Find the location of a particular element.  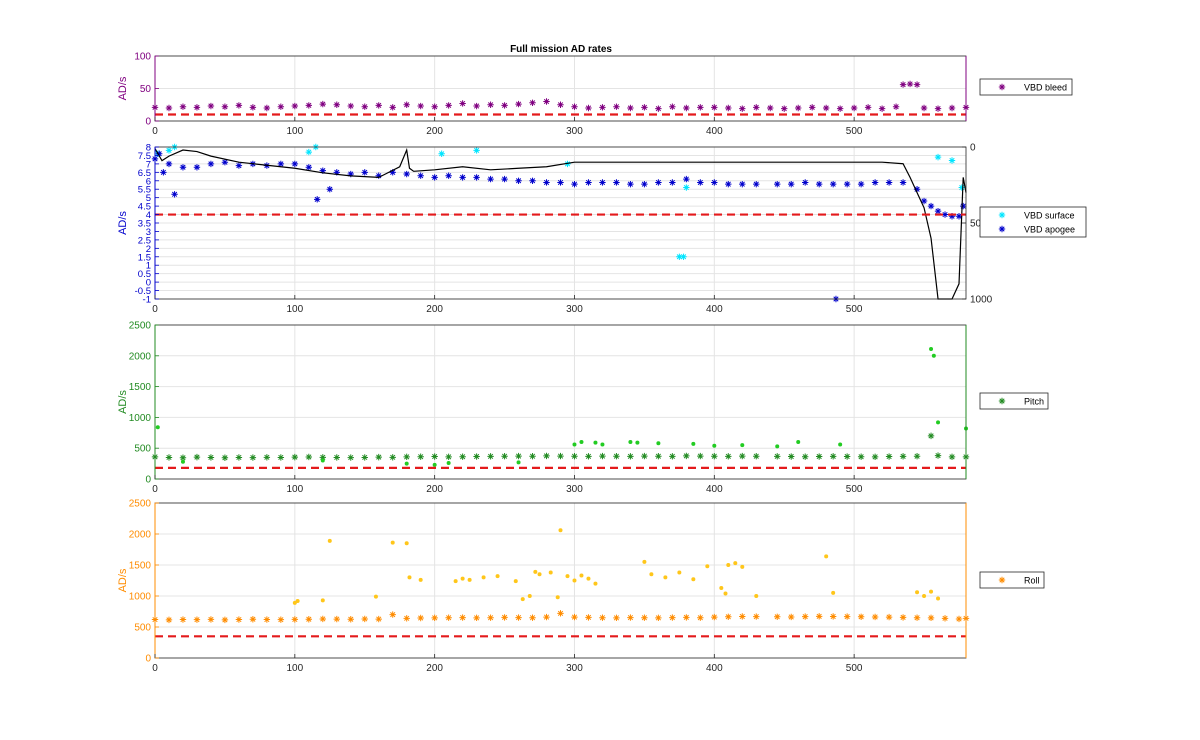

legend-label: VBD bleed is located at coordinates (1045, 88).